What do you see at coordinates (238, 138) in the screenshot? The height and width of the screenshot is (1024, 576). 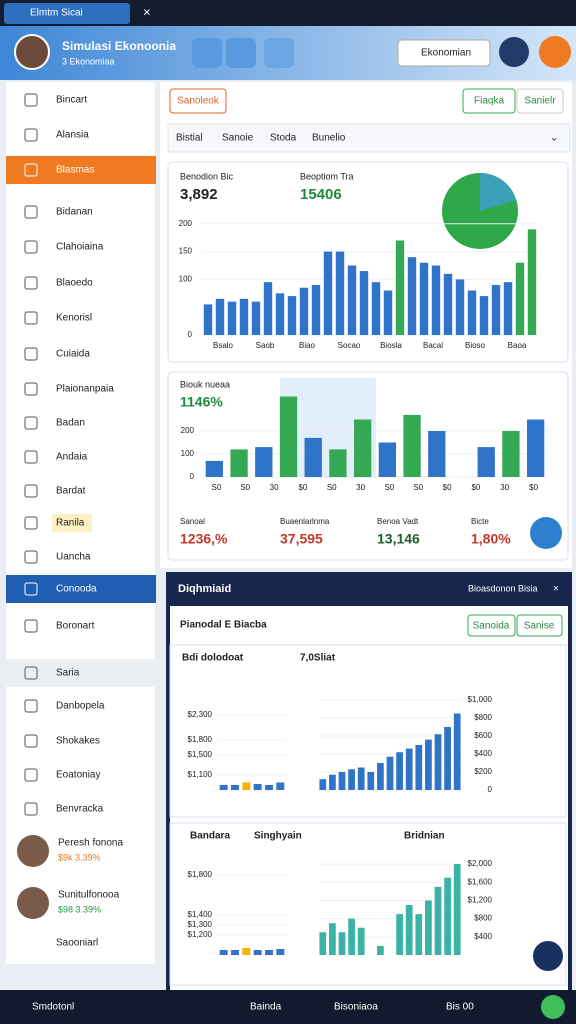 I see `tab: Sanoie` at bounding box center [238, 138].